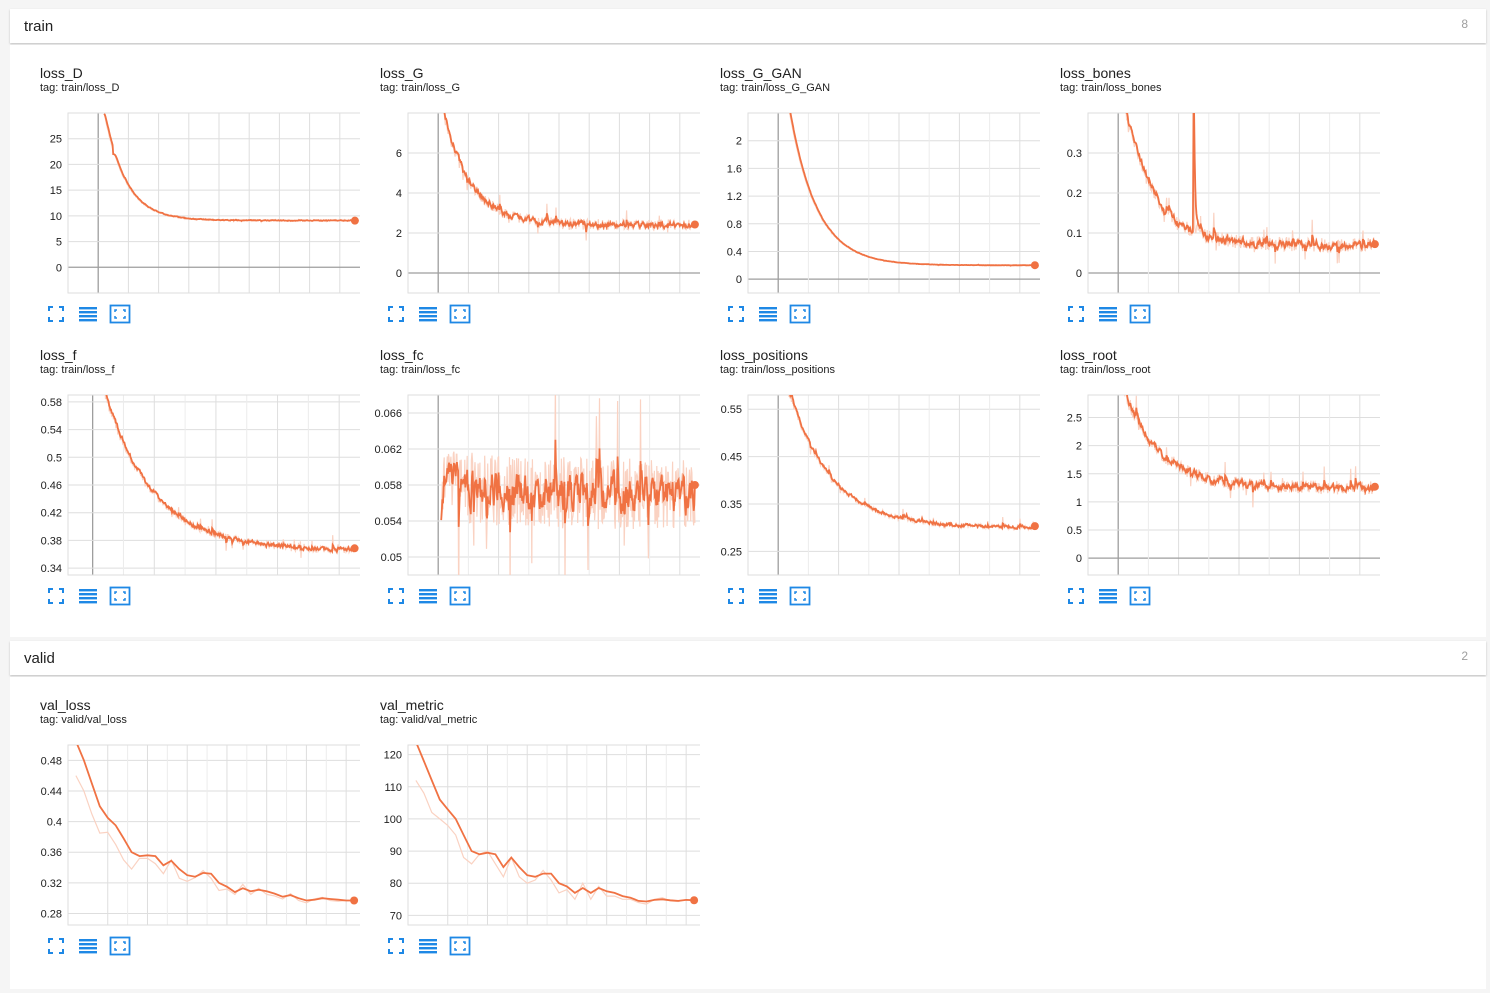 The height and width of the screenshot is (993, 1490). What do you see at coordinates (80, 88) in the screenshot?
I see `chart-tag: tag: train/loss_D` at bounding box center [80, 88].